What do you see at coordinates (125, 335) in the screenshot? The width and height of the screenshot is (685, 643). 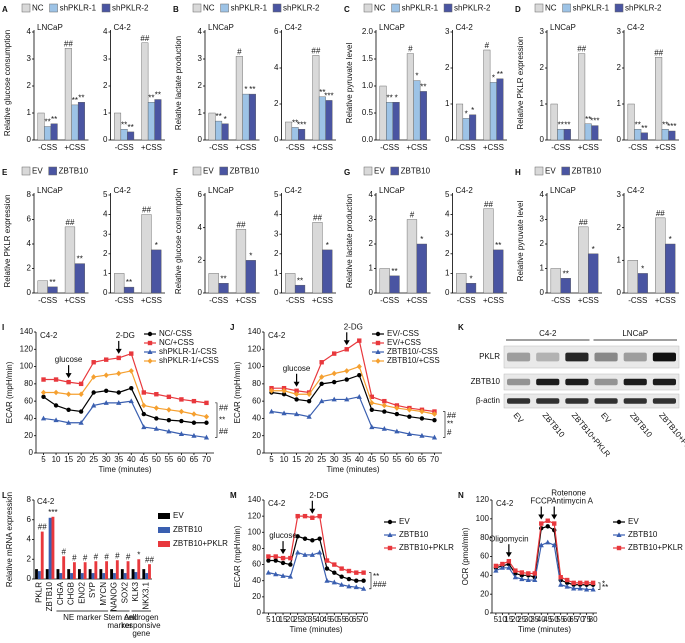 I see `injection-label: 2-DG` at bounding box center [125, 335].